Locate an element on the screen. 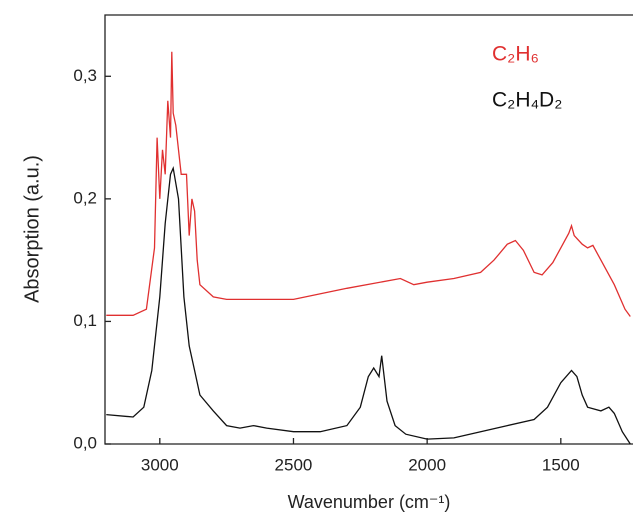  x-tick-label: 3000 is located at coordinates (160, 464).